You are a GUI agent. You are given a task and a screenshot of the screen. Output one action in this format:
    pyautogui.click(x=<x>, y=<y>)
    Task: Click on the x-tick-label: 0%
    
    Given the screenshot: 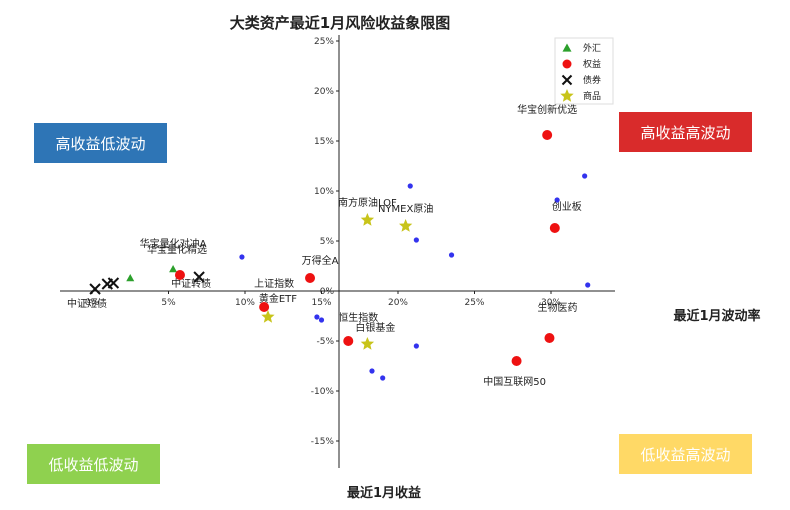 What is the action you would take?
    pyautogui.click(x=92, y=303)
    